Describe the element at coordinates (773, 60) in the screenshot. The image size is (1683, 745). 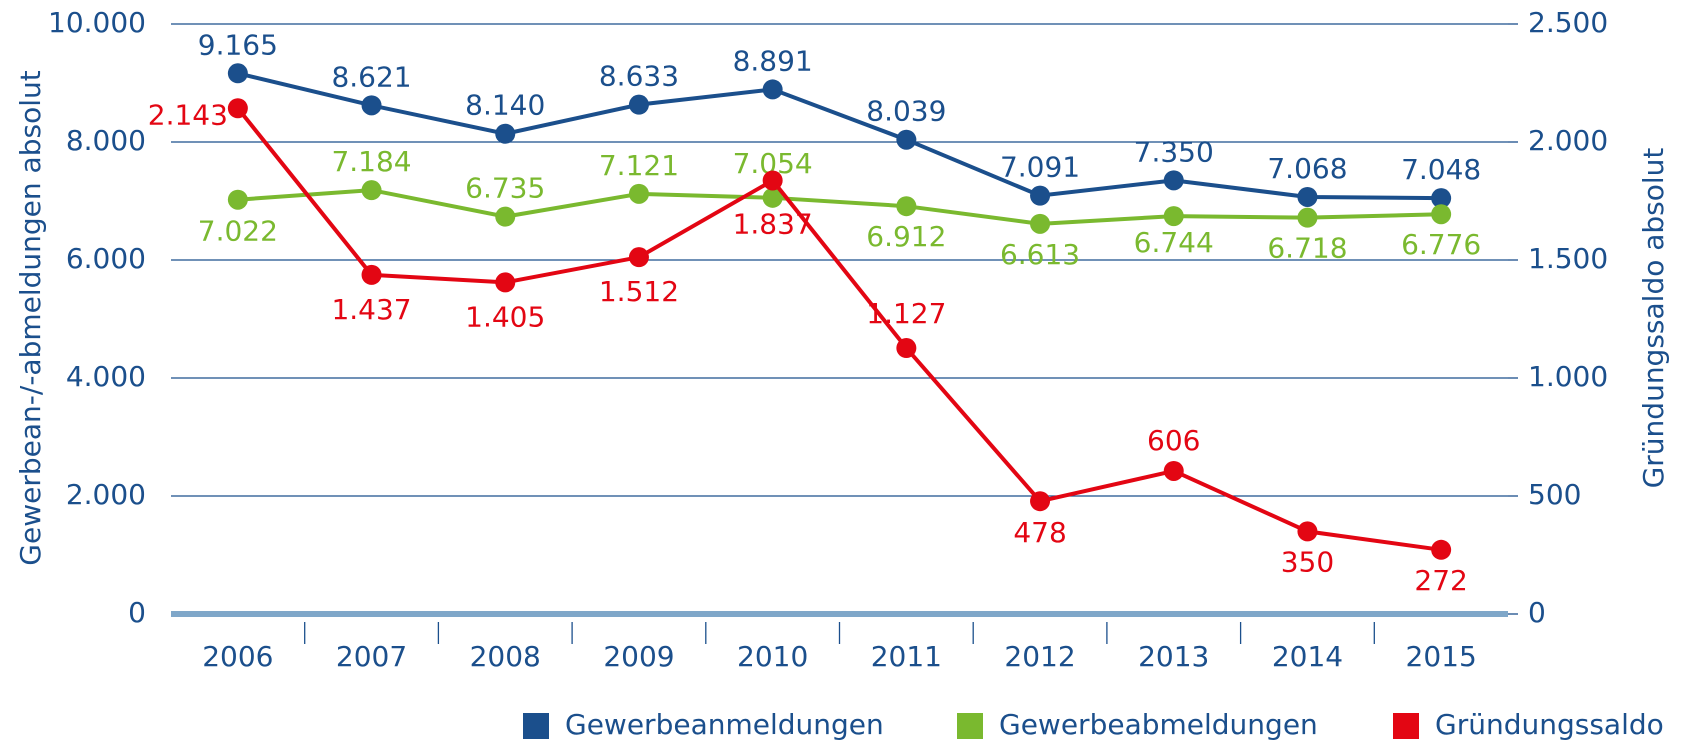
I see `data-label: 8.891` at that location.